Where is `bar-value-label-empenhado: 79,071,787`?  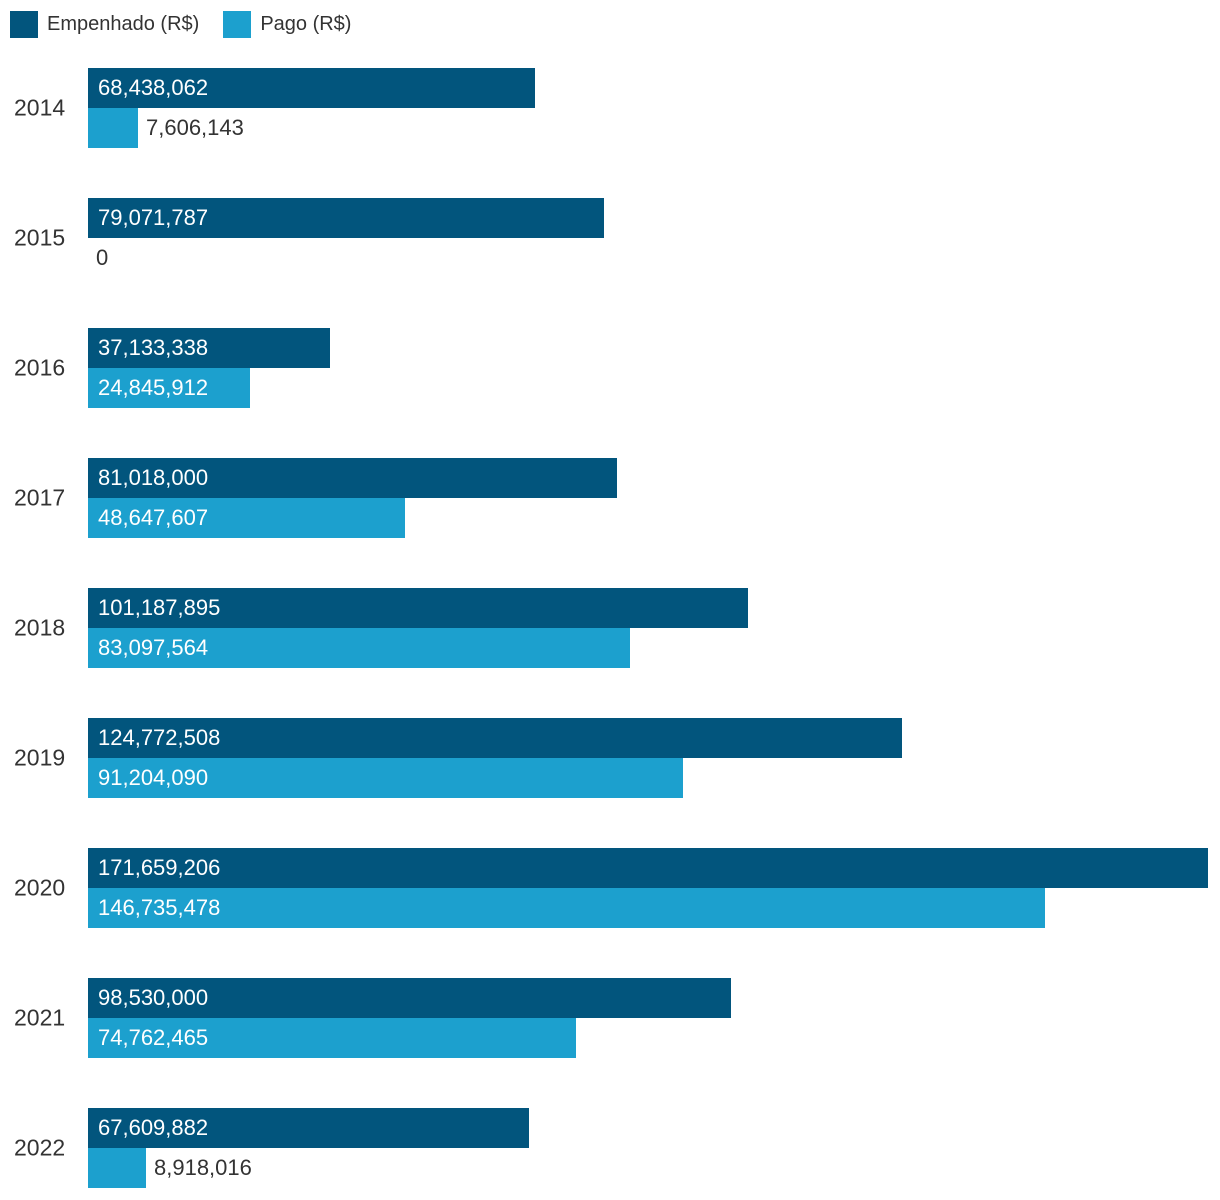
bar-value-label-empenhado: 79,071,787 is located at coordinates (153, 217).